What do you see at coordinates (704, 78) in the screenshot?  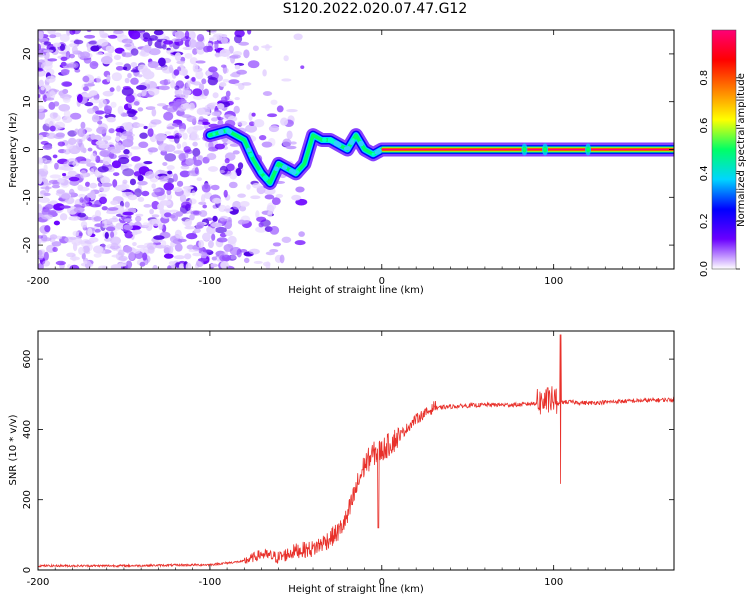 I see `colorbar-tick-label: 0.8` at bounding box center [704, 78].